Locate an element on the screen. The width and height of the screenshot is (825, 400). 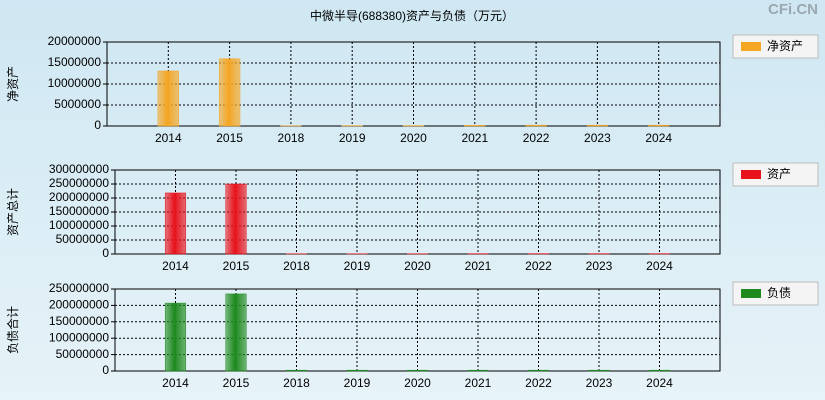
y-axis-label: 资产总计 is located at coordinates (13, 212).